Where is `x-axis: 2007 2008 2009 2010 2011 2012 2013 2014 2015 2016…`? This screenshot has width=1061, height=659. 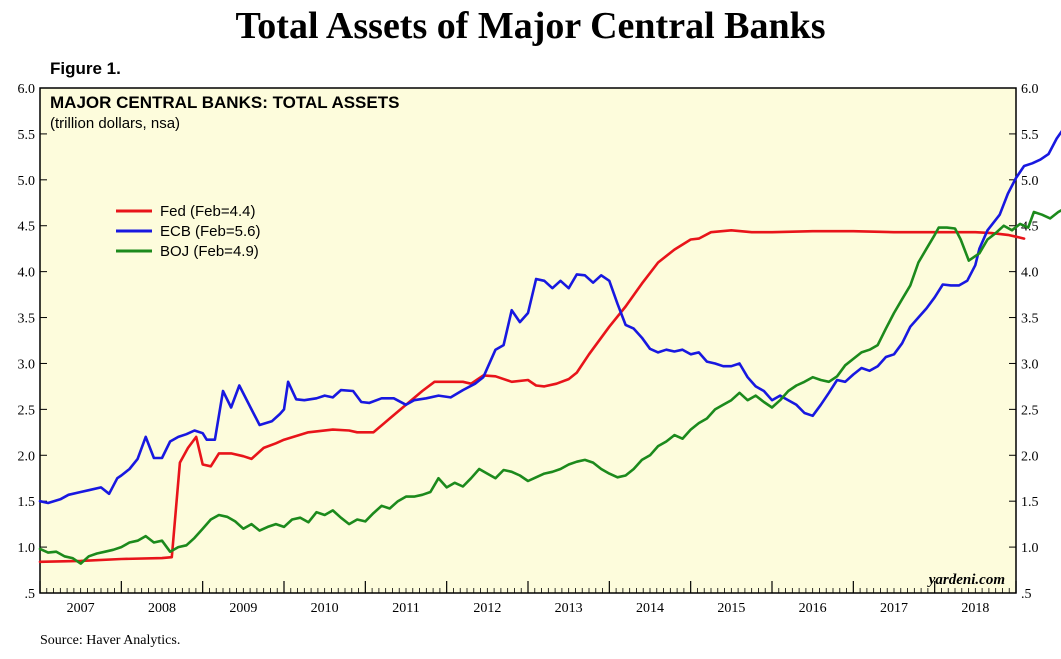 x-axis: 2007 2008 2009 2010 2011 2012 2013 2014 2015 2016… is located at coordinates (528, 598).